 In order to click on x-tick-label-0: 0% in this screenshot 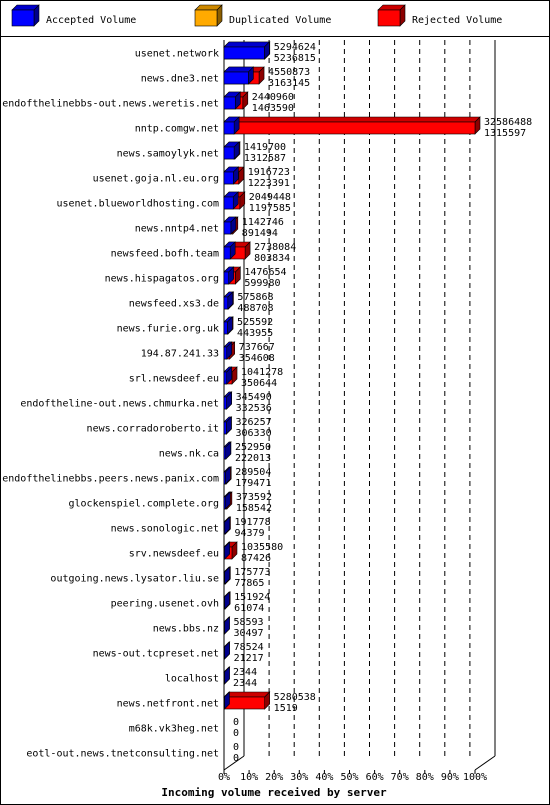, I will do `click(224, 777)`.